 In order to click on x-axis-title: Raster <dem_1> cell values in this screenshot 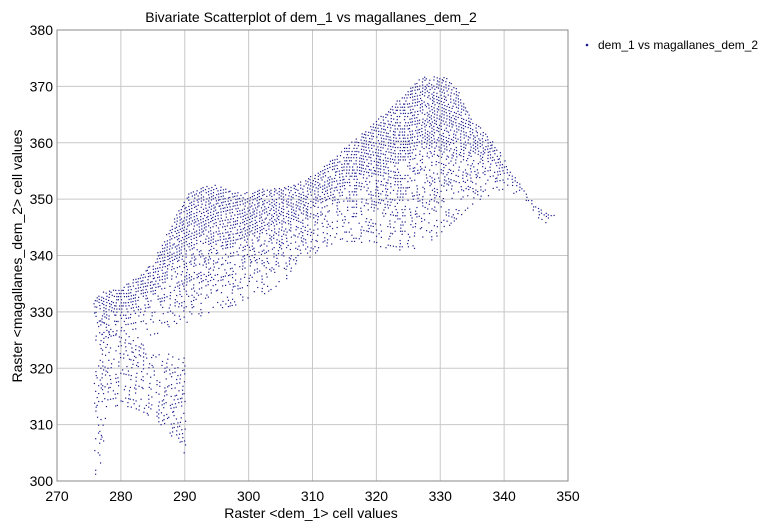, I will do `click(311, 513)`.